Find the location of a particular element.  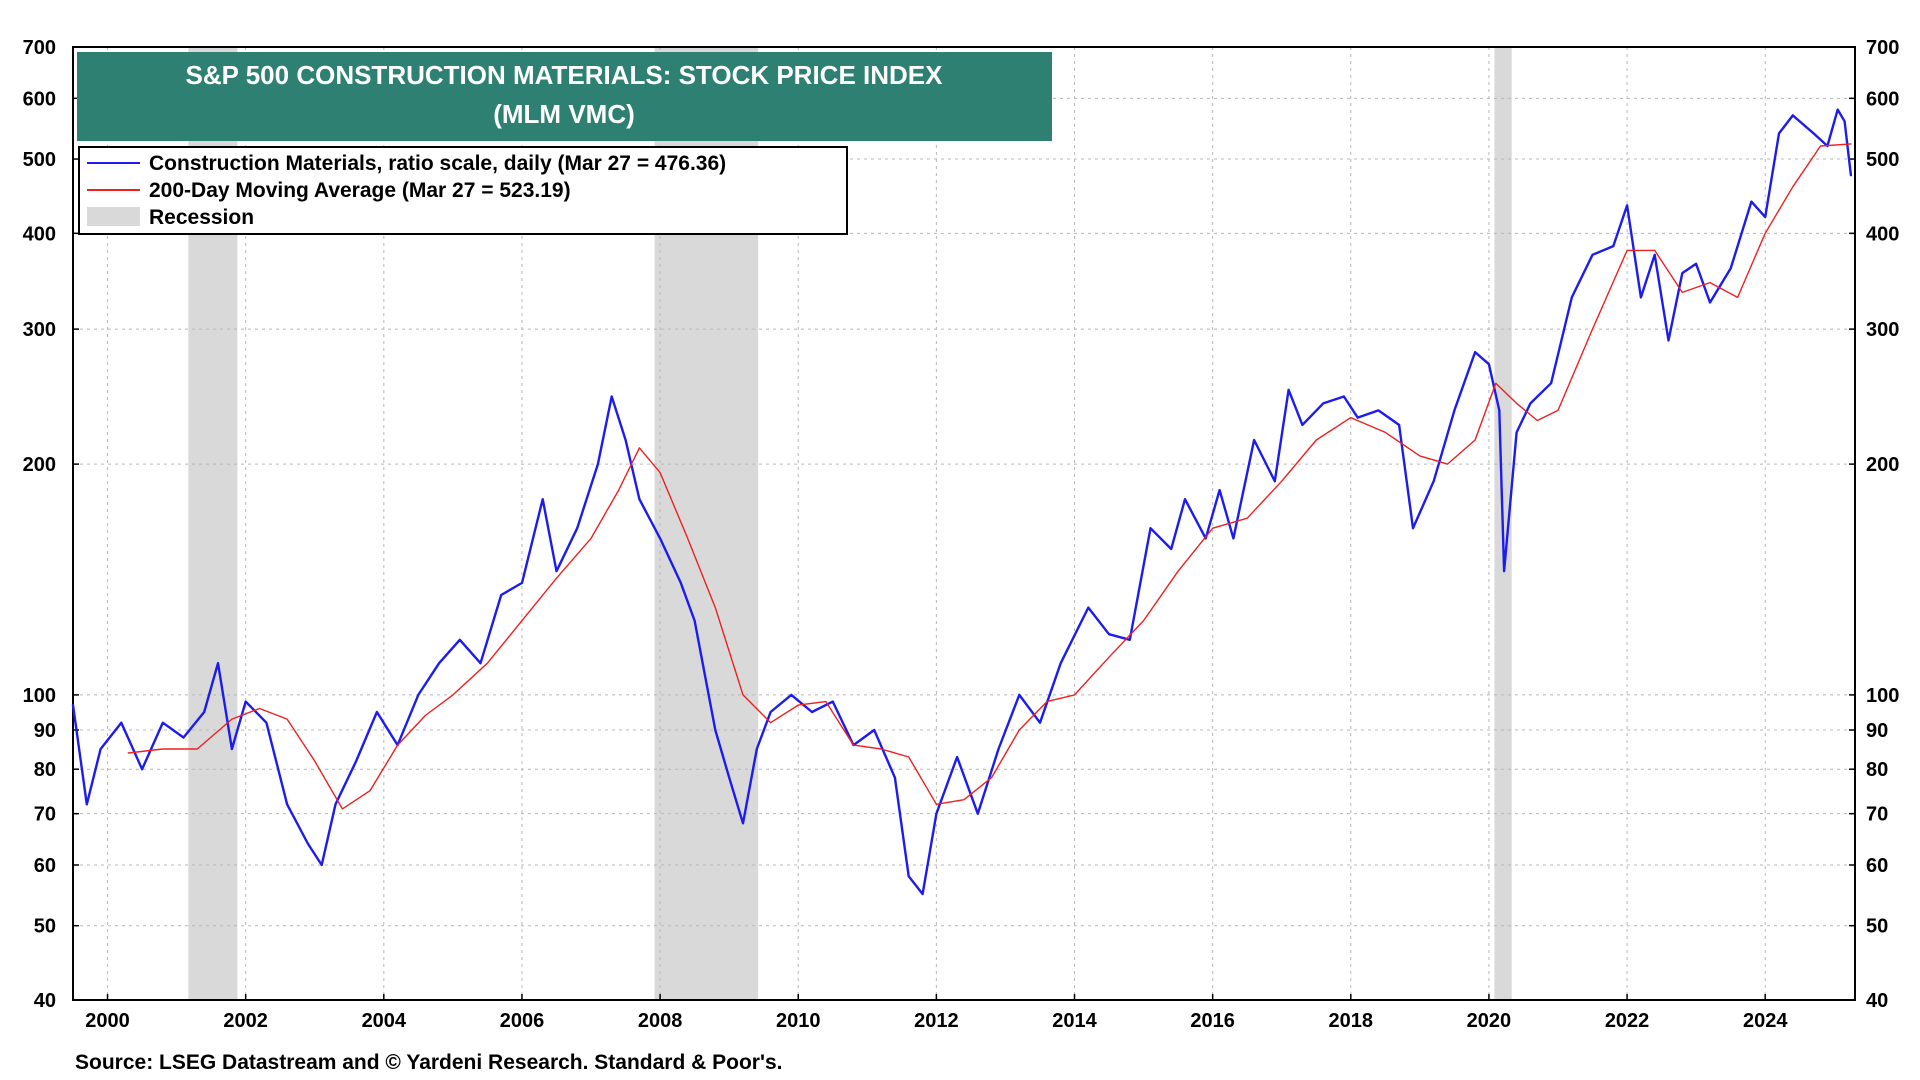

x-tick-label-2004: 2004 is located at coordinates (384, 1021).